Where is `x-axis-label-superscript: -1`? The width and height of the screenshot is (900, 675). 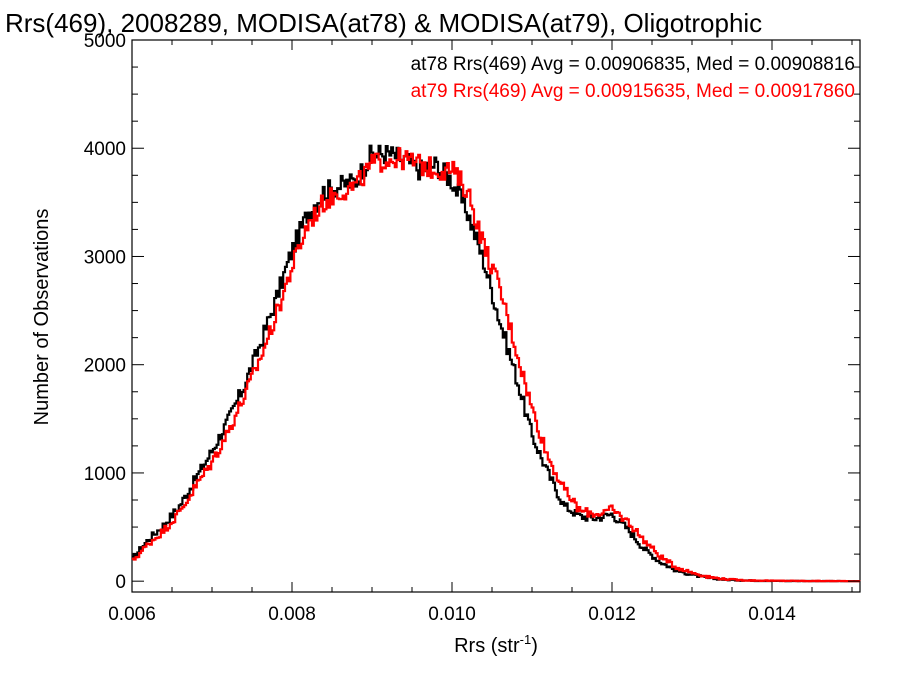 x-axis-label-superscript: -1 is located at coordinates (526, 639).